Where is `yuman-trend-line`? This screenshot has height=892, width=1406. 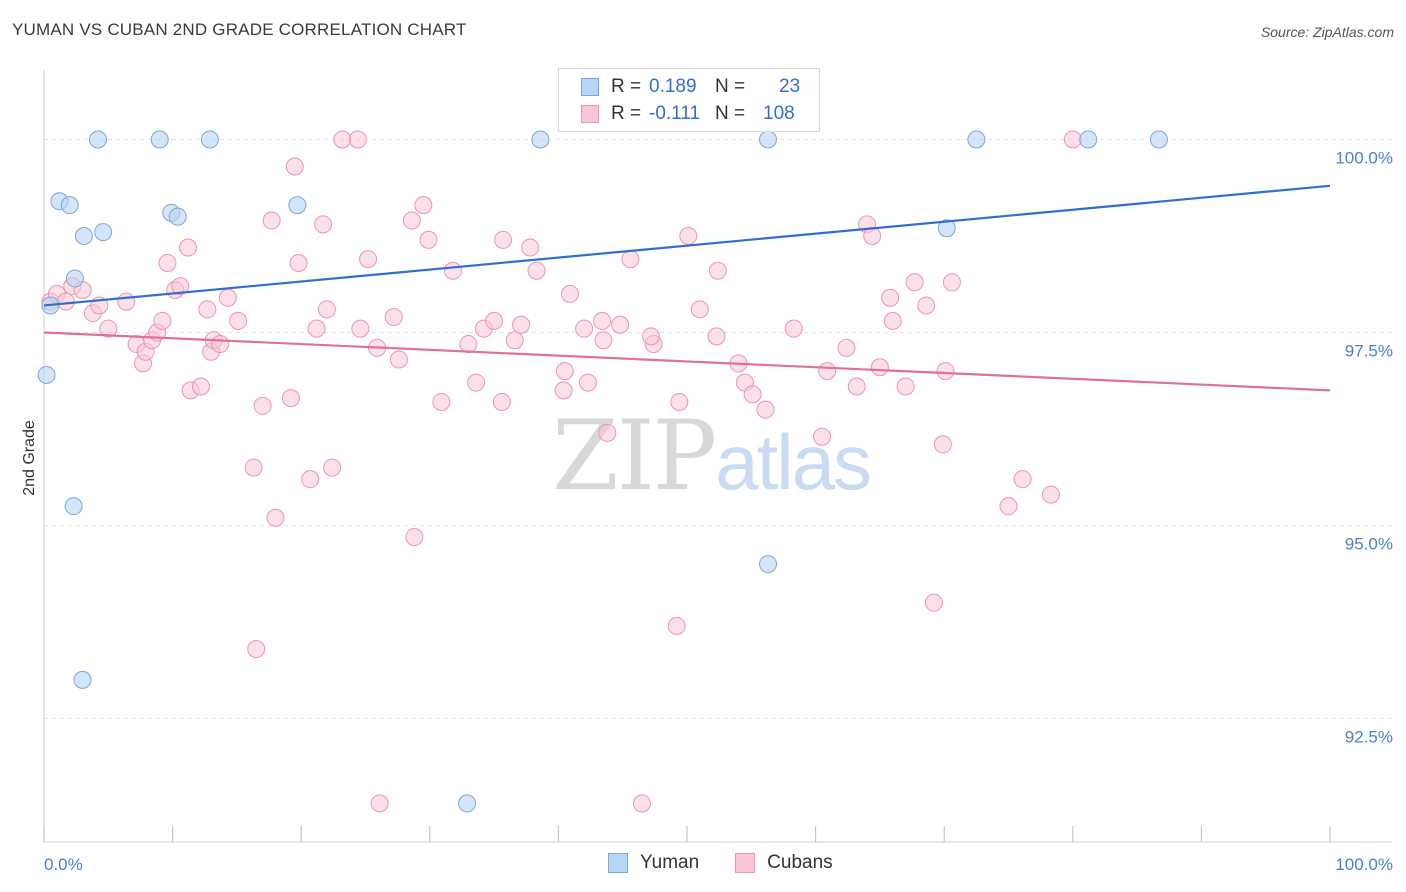
yuman-trend-line is located at coordinates (687, 245).